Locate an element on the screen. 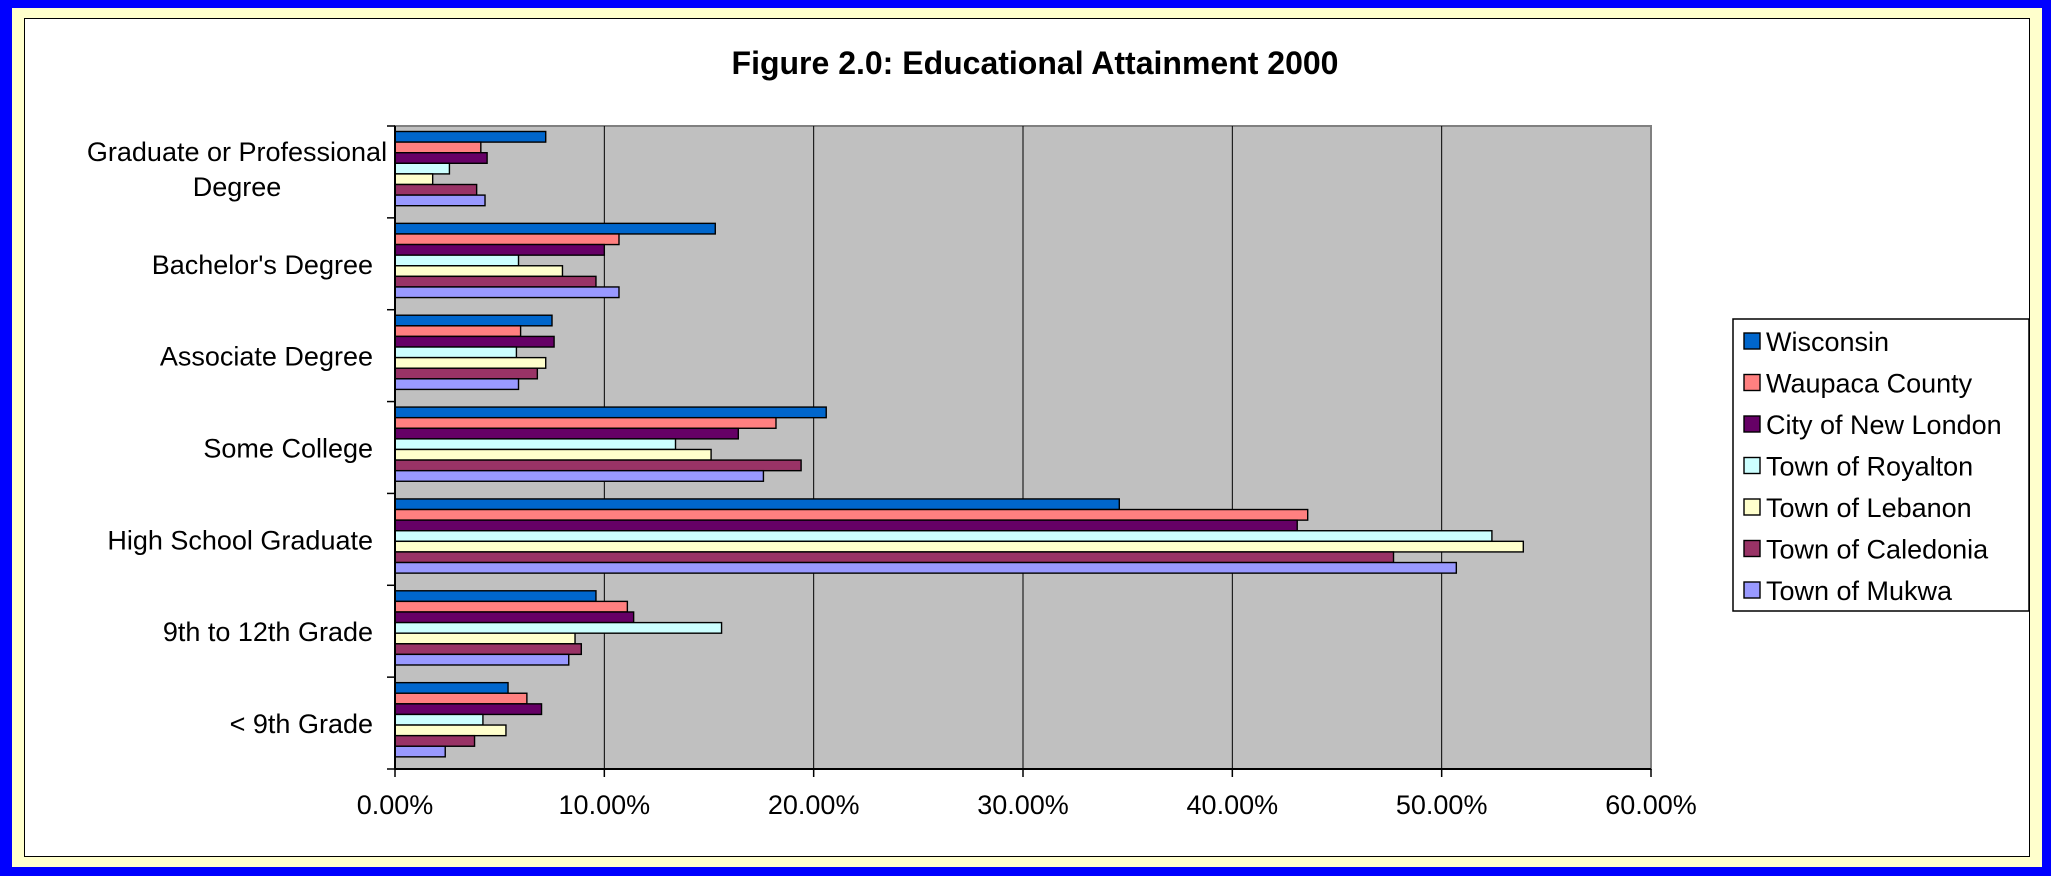 The height and width of the screenshot is (876, 2051). legend-label: Town of Royalton is located at coordinates (1869, 467).